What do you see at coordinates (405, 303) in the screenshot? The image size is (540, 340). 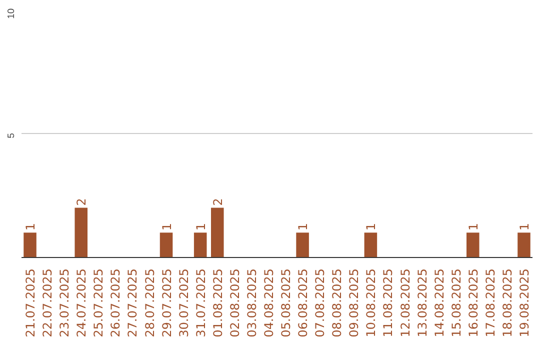 I see `x-tick-label: 12.08.2025` at bounding box center [405, 303].